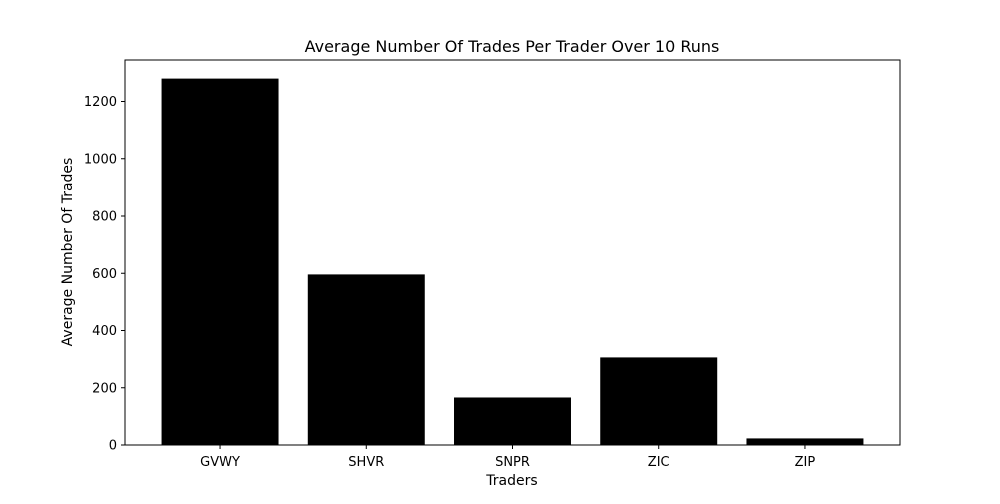 The height and width of the screenshot is (504, 1000). I want to click on x-tick-label: SHVR, so click(366, 462).